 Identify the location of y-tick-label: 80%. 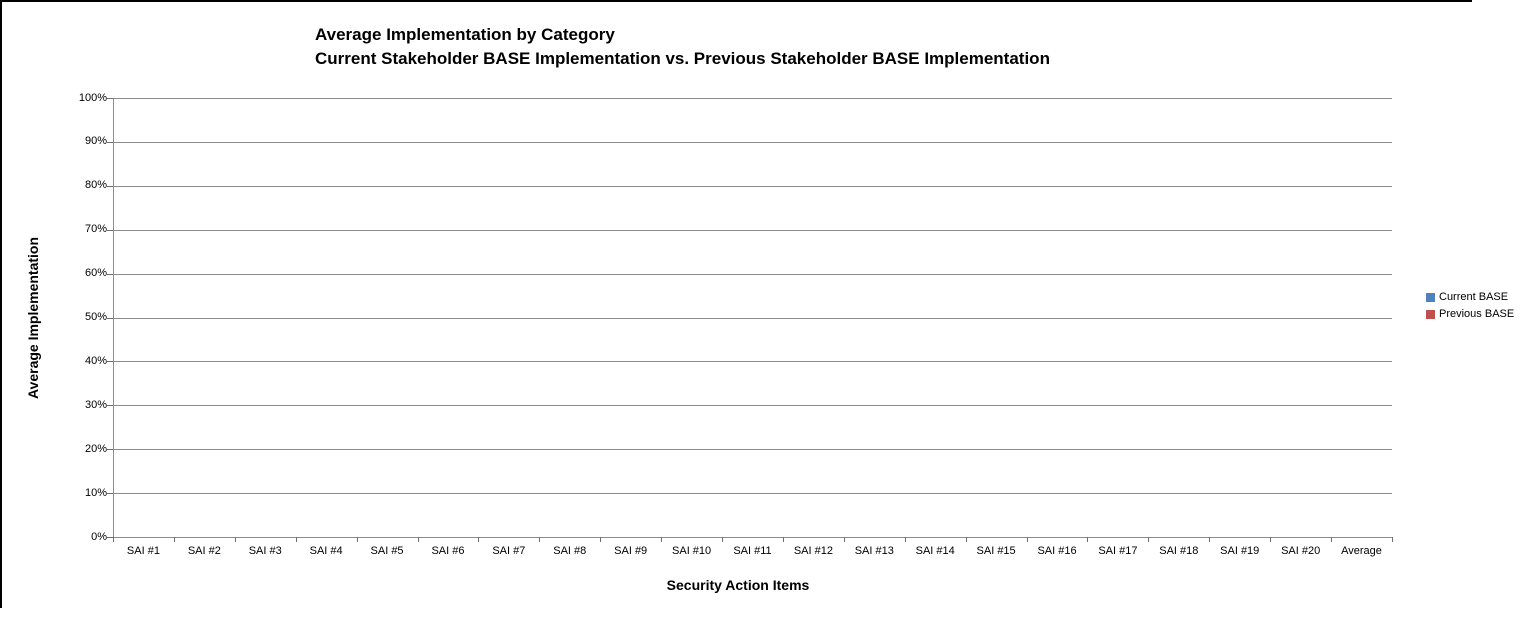
(95, 185).